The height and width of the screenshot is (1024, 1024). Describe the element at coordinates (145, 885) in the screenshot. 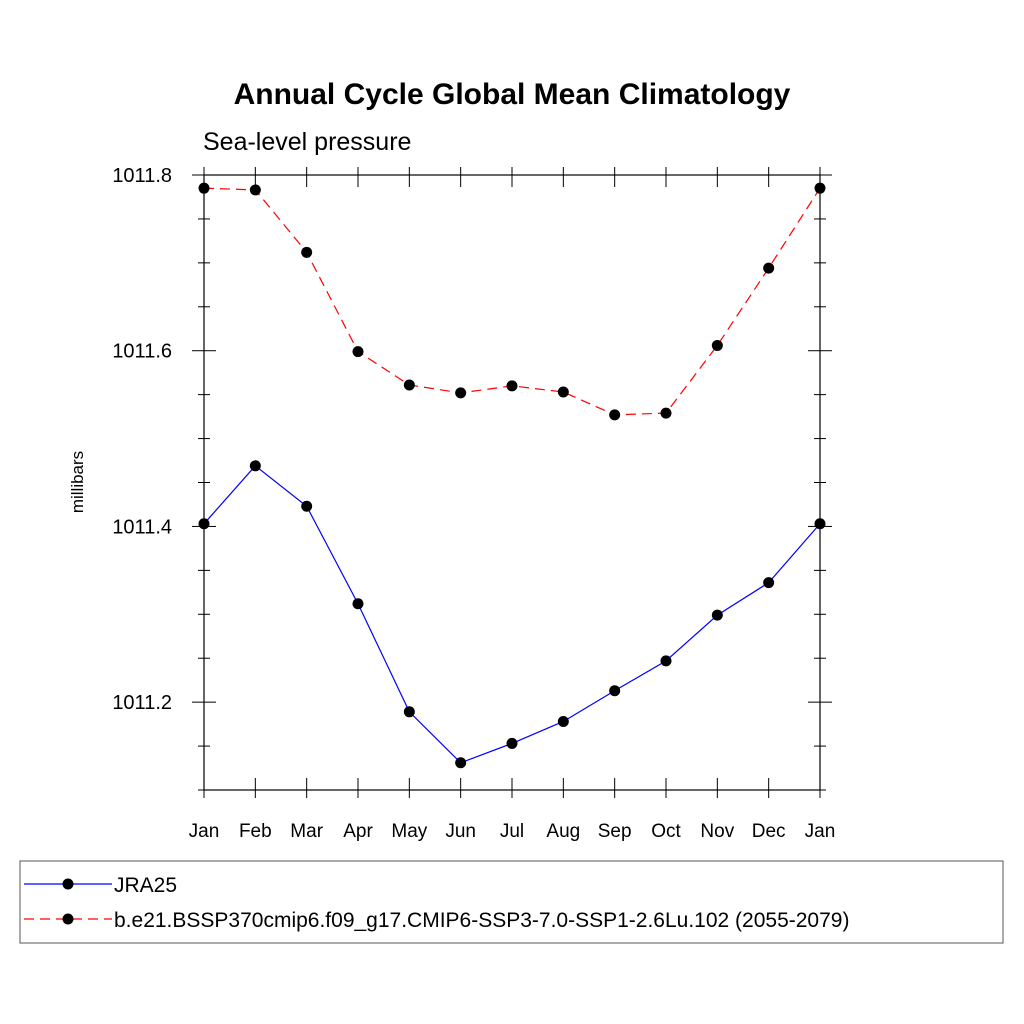

I see `legend-label-1: JRA25` at that location.